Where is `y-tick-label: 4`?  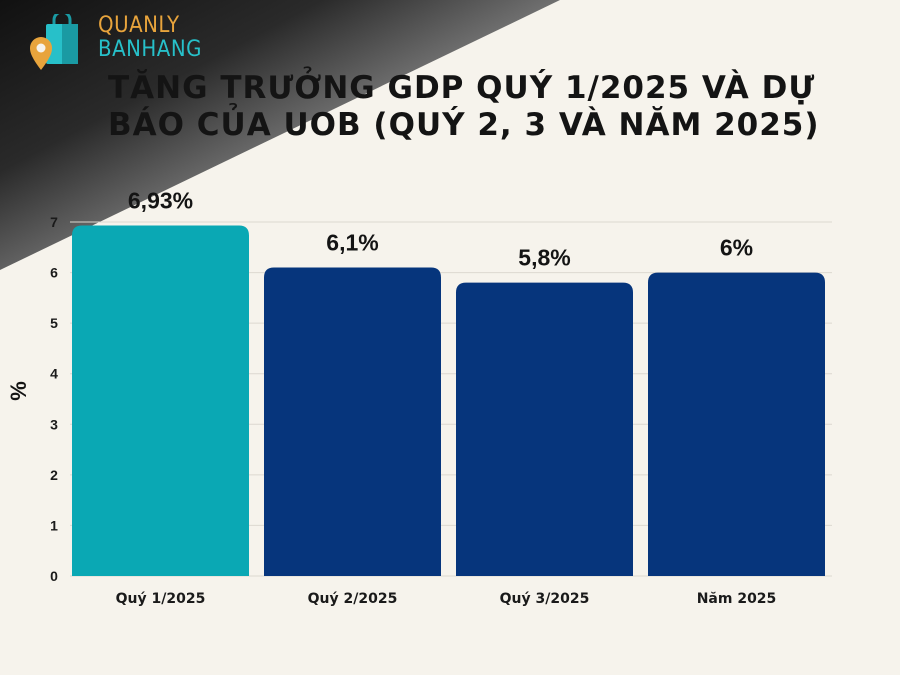 y-tick-label: 4 is located at coordinates (54, 374).